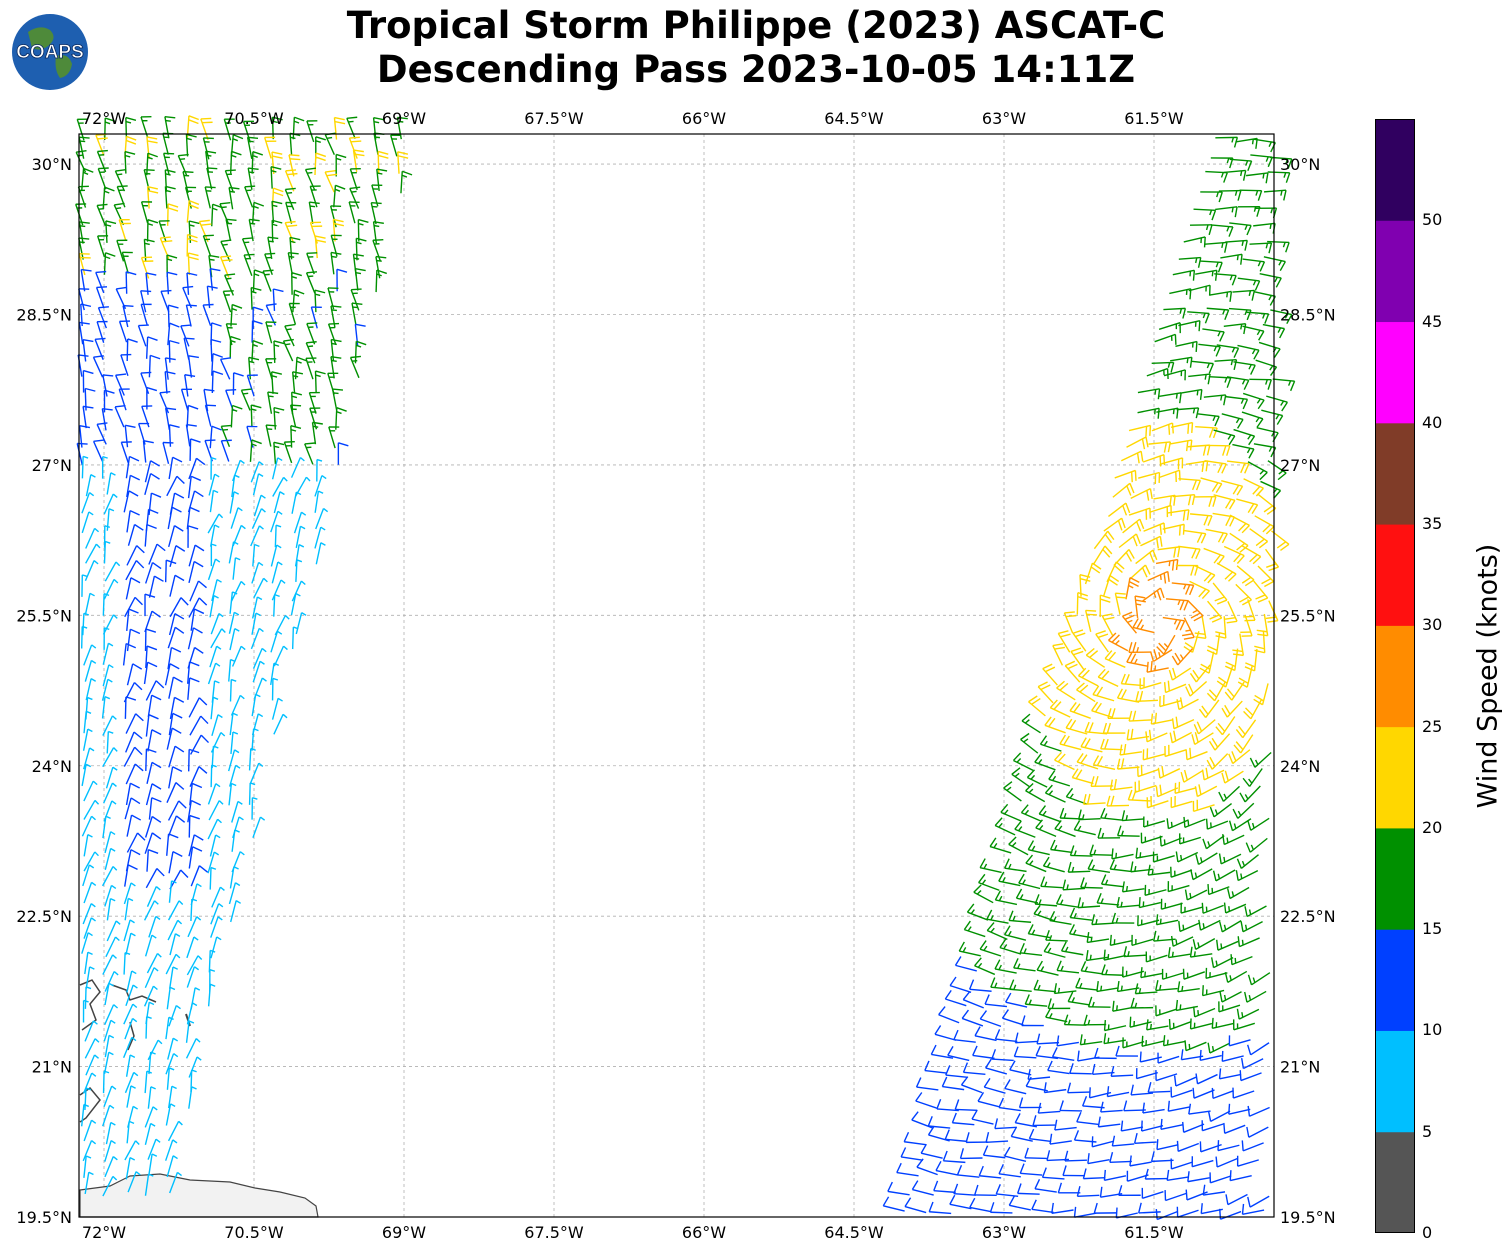  Describe the element at coordinates (854, 118) in the screenshot. I see `lon-tick-label: 64.5°W` at that location.